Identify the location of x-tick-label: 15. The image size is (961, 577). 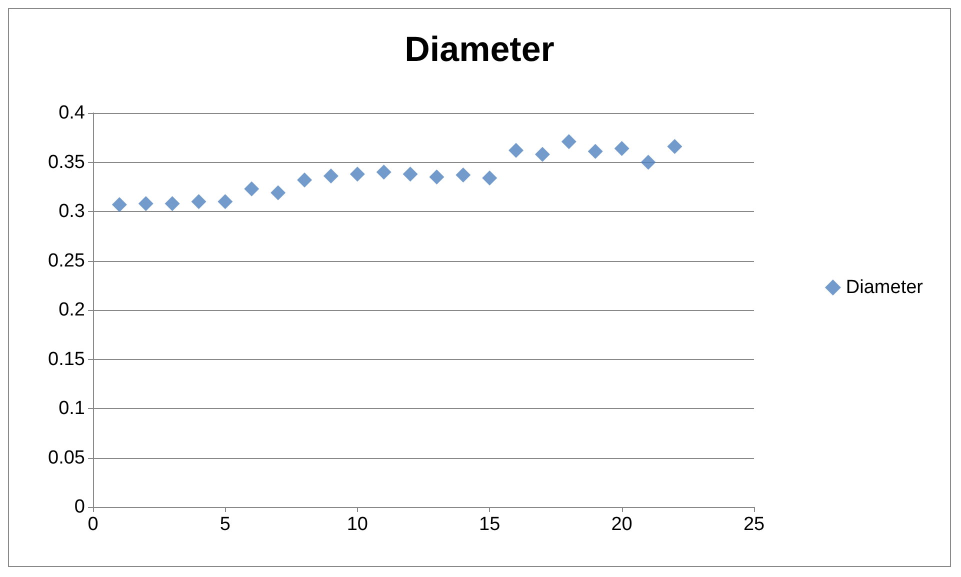
(489, 524).